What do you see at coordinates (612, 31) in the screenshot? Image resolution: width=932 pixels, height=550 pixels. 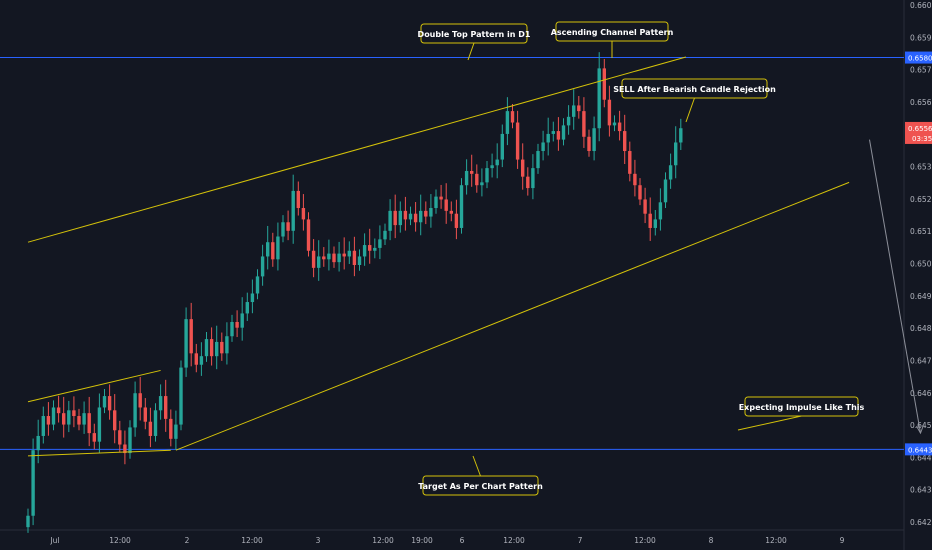 I see `callout-ascending-channel-box` at bounding box center [612, 31].